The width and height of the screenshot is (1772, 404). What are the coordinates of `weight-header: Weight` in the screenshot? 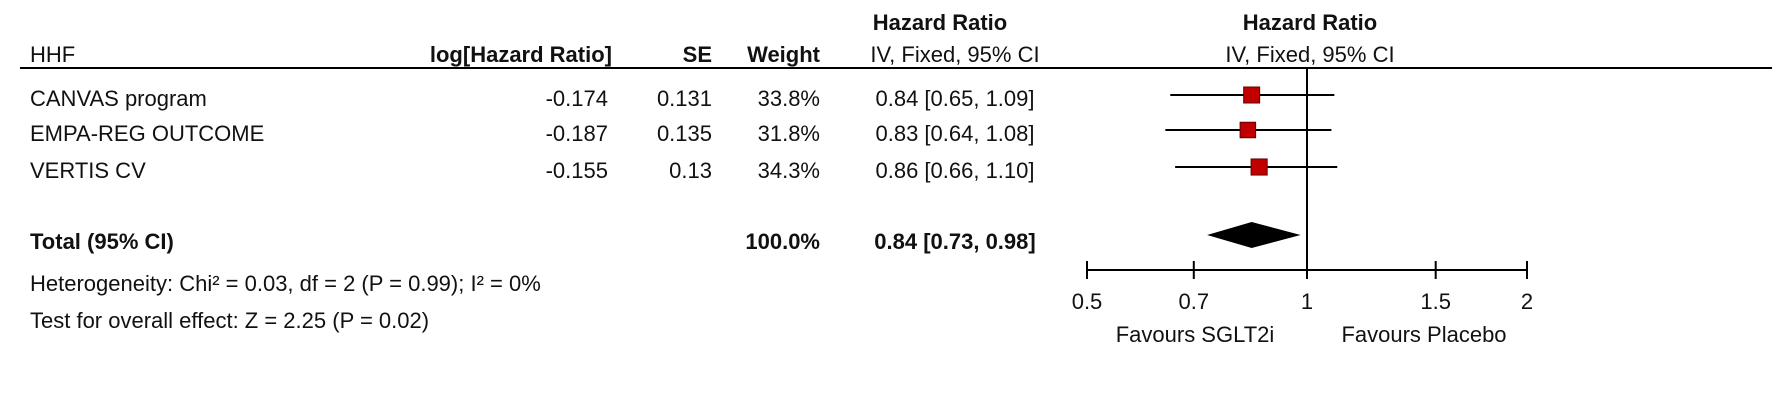 It's located at (784, 54).